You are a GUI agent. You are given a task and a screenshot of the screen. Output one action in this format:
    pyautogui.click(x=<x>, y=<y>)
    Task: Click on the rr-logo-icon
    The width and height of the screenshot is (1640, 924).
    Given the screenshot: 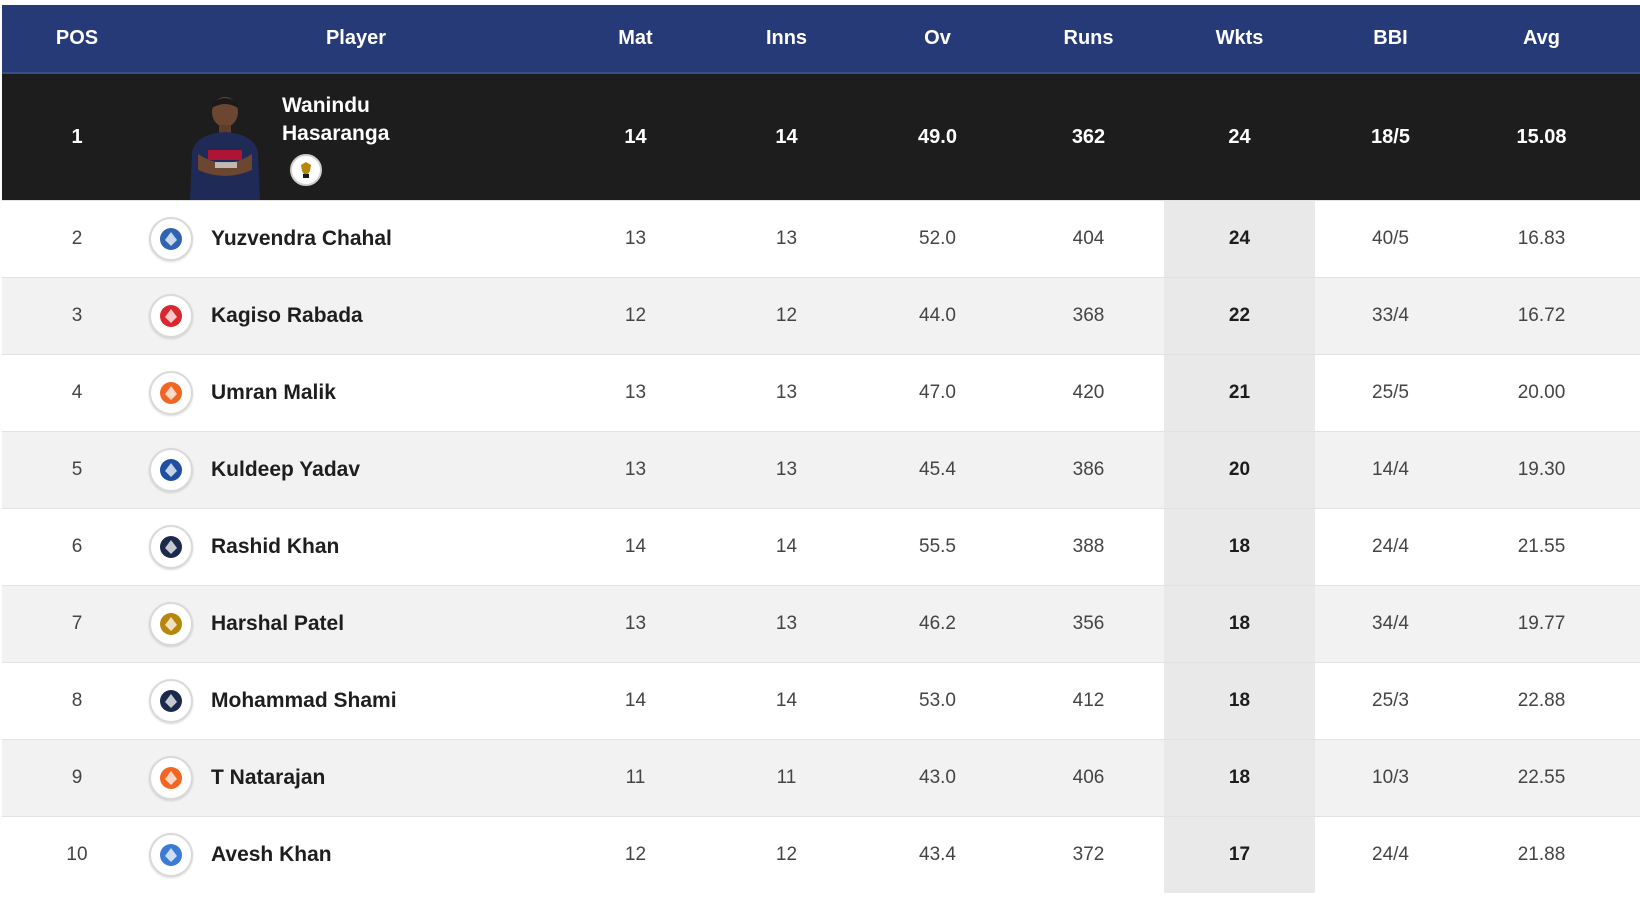 What is the action you would take?
    pyautogui.click(x=171, y=239)
    